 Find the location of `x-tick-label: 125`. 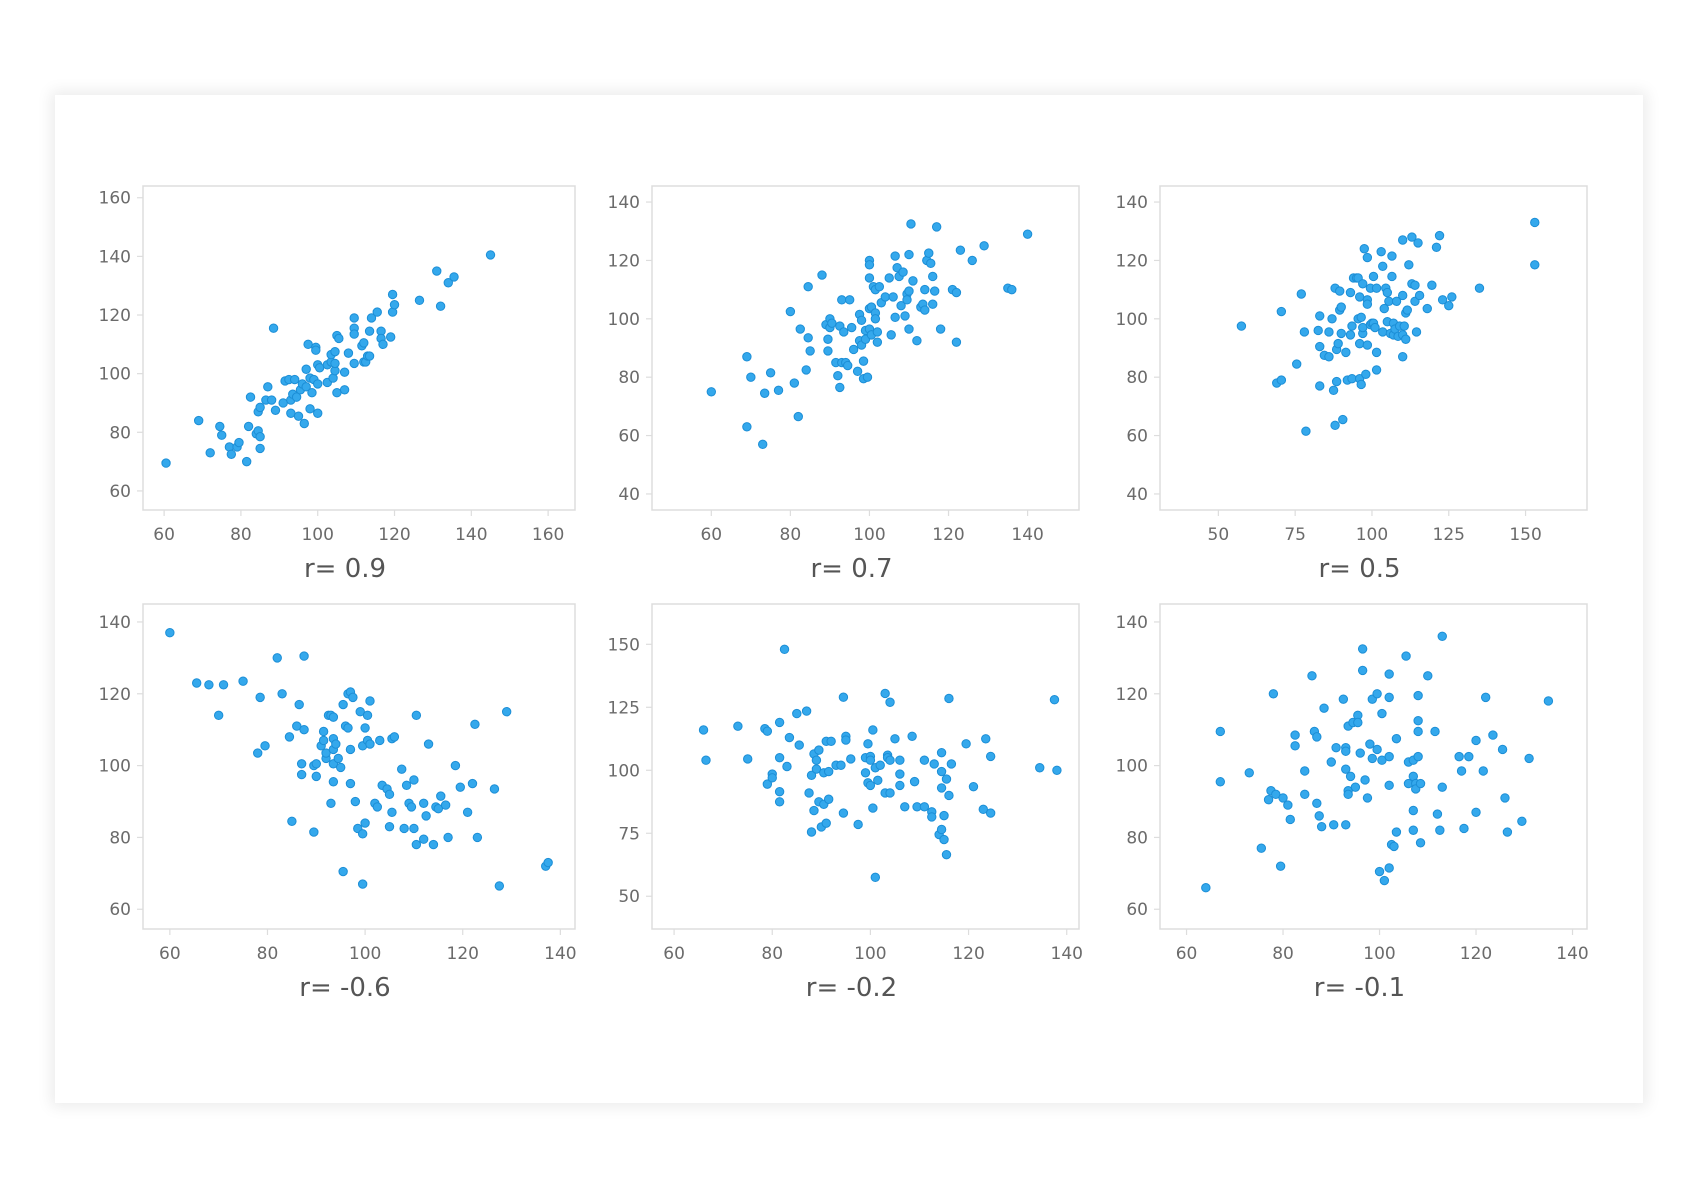

x-tick-label: 125 is located at coordinates (1449, 535).